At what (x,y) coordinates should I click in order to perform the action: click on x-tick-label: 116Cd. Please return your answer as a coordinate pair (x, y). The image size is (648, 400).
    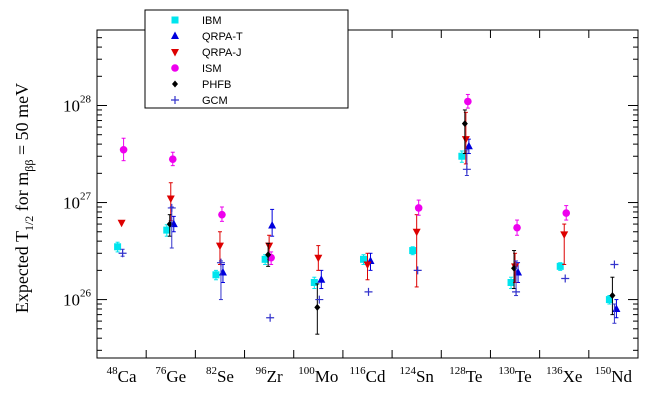
    Looking at the image, I should click on (368, 375).